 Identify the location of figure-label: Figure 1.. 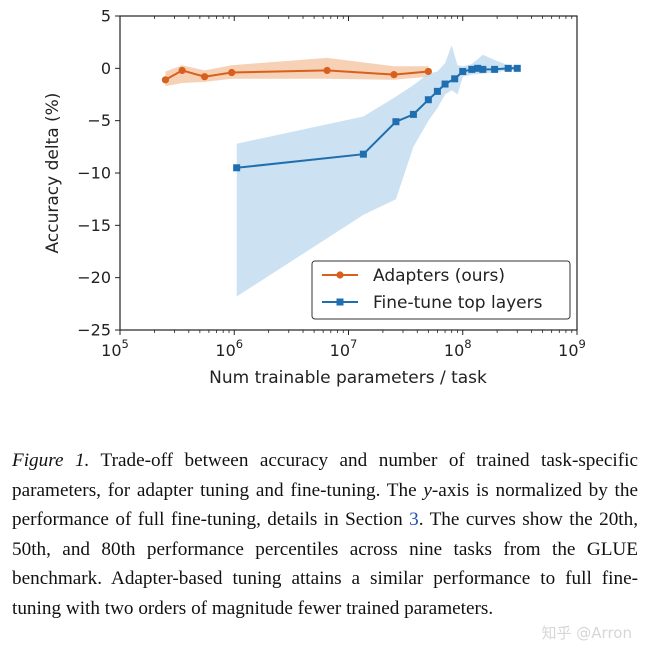
(51, 460).